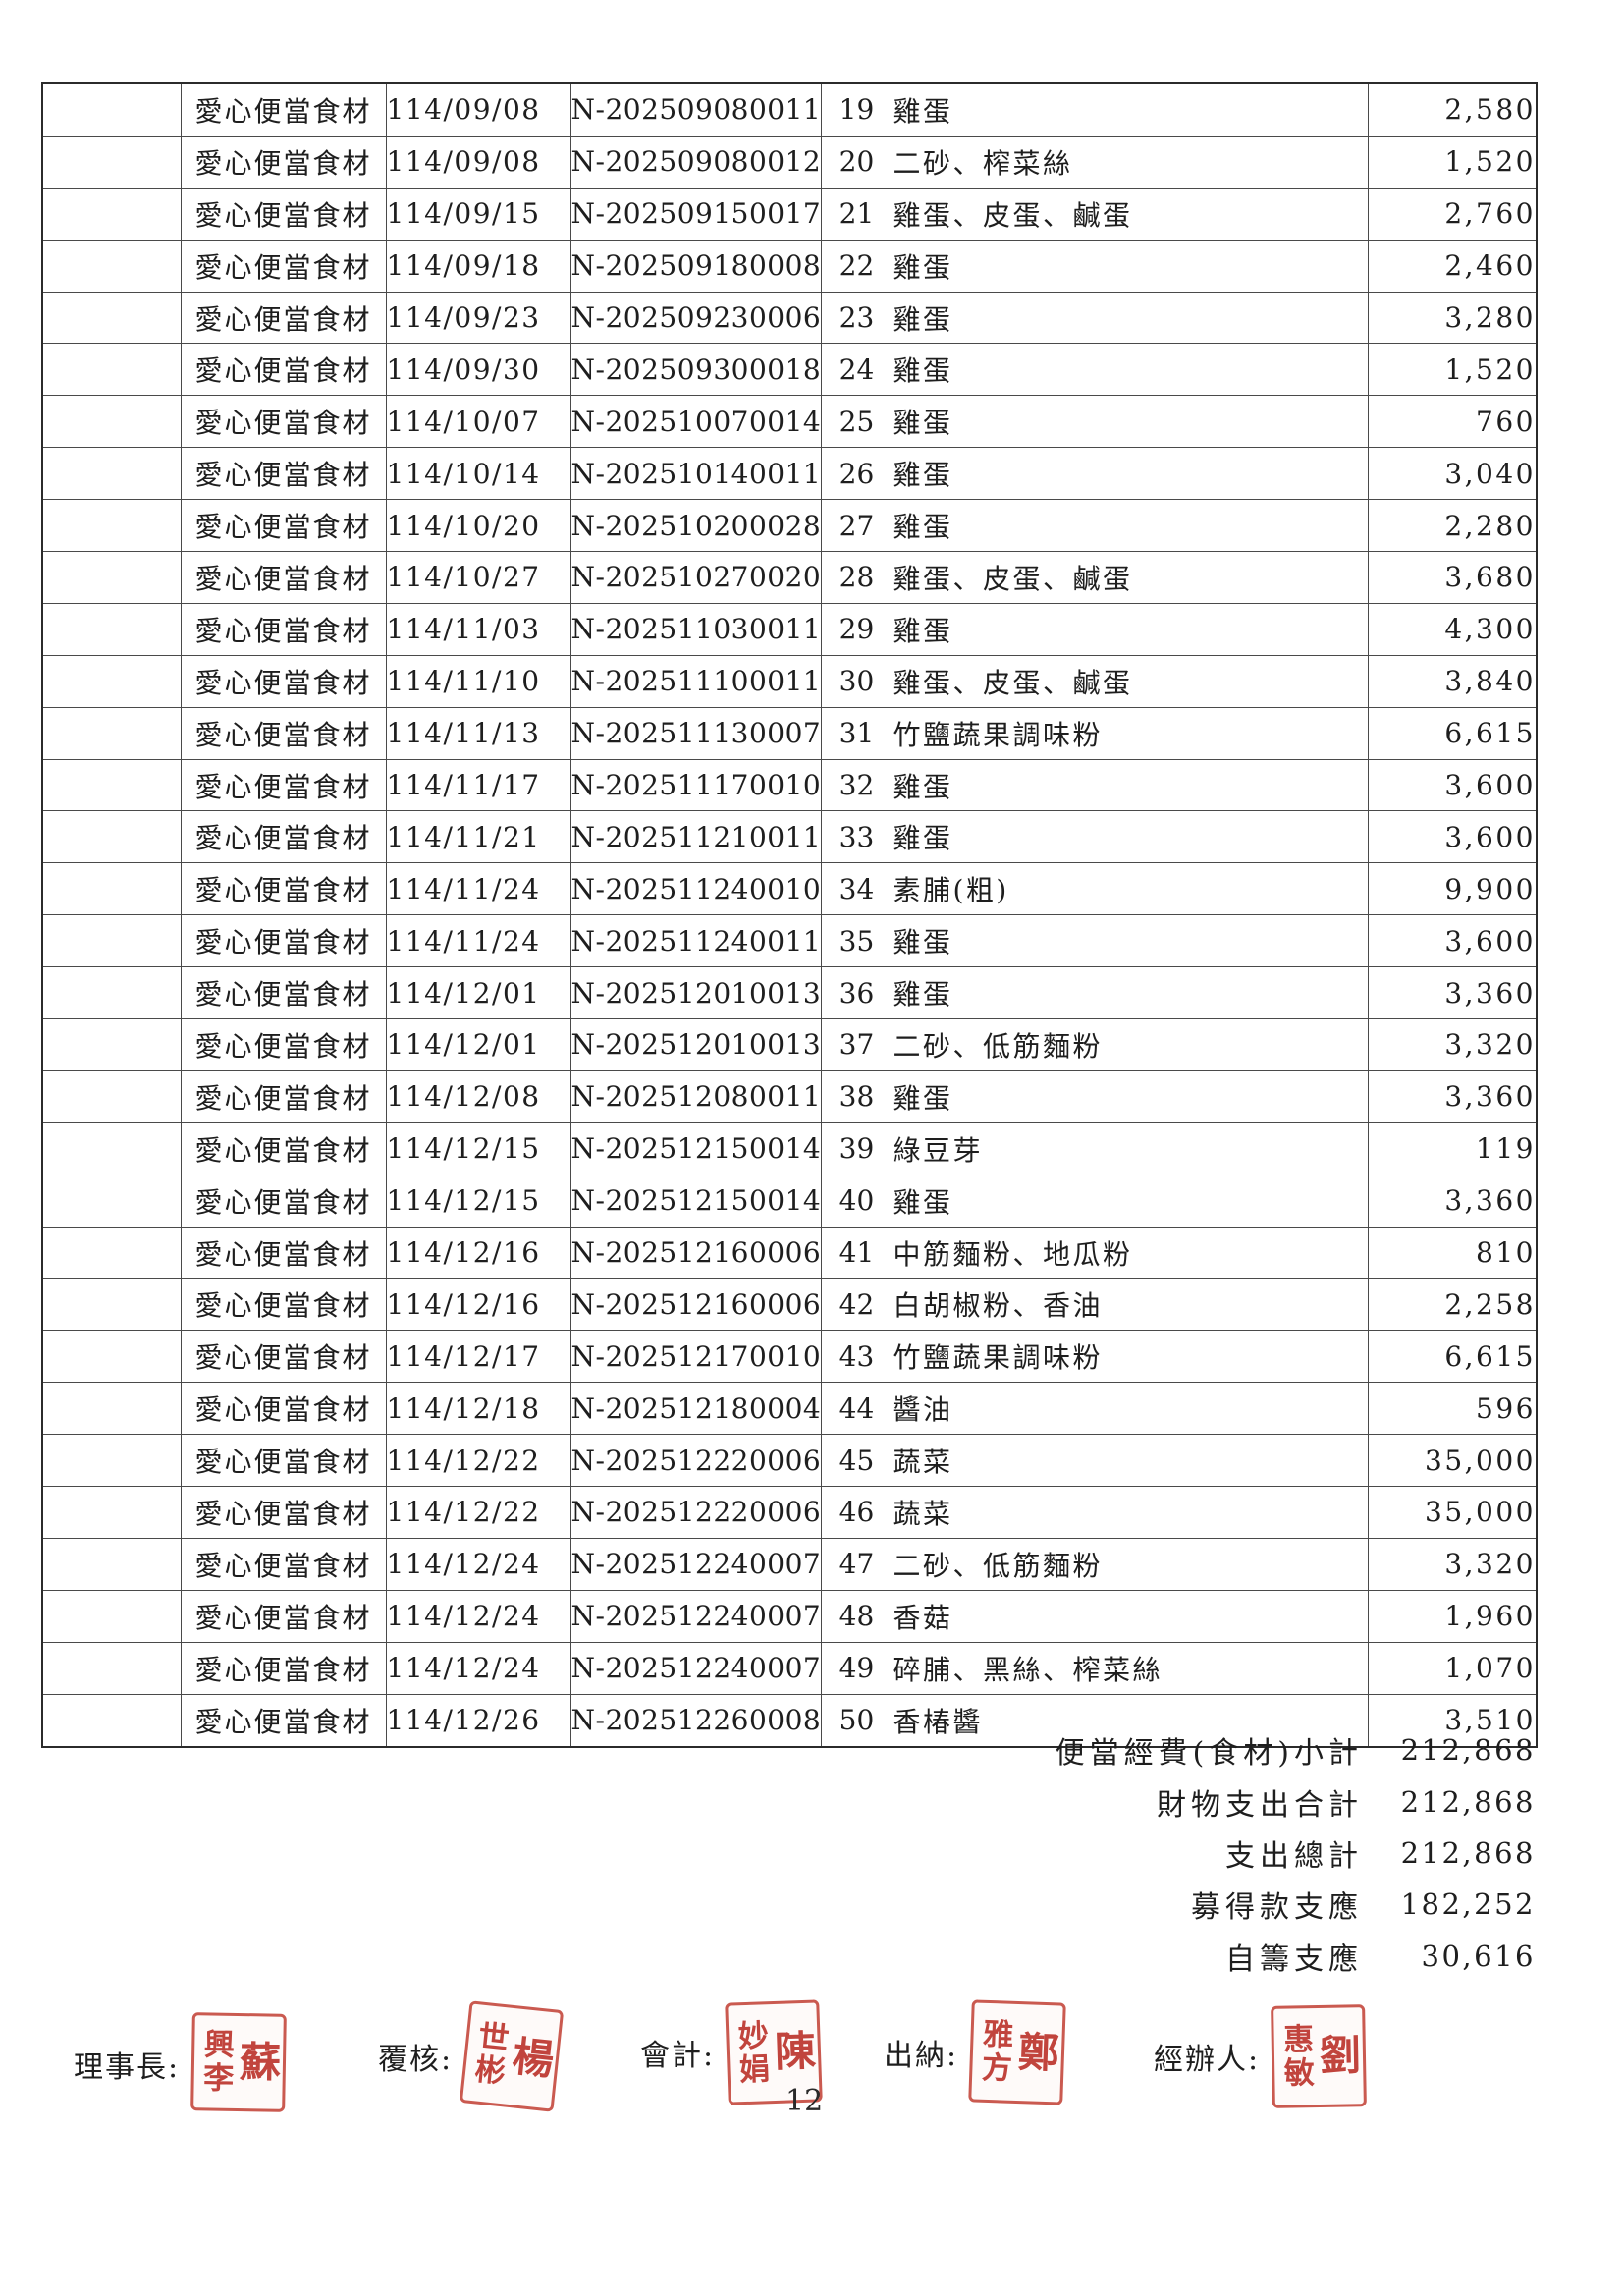 Image resolution: width=1624 pixels, height=2296 pixels. I want to click on cell-amount: 1,960, so click(1452, 1616).